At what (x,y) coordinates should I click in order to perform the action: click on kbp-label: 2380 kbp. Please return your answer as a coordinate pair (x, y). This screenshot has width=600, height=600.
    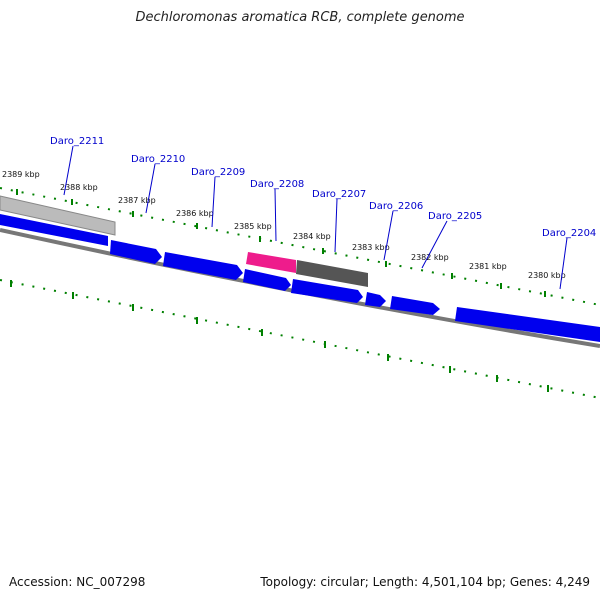
    Looking at the image, I should click on (547, 275).